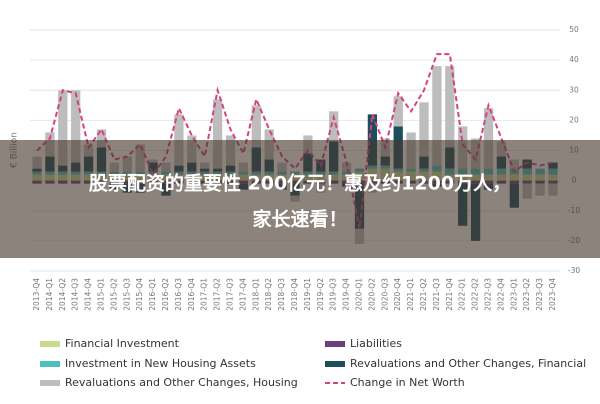  What do you see at coordinates (217, 294) in the screenshot?
I see `x-tick-label: 2017-Q2` at bounding box center [217, 294].